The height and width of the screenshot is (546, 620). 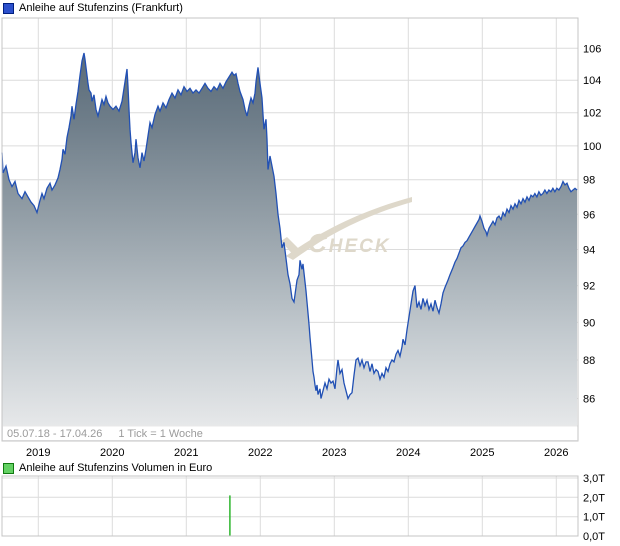 I want to click on svg-text: 102, so click(x=592, y=114).